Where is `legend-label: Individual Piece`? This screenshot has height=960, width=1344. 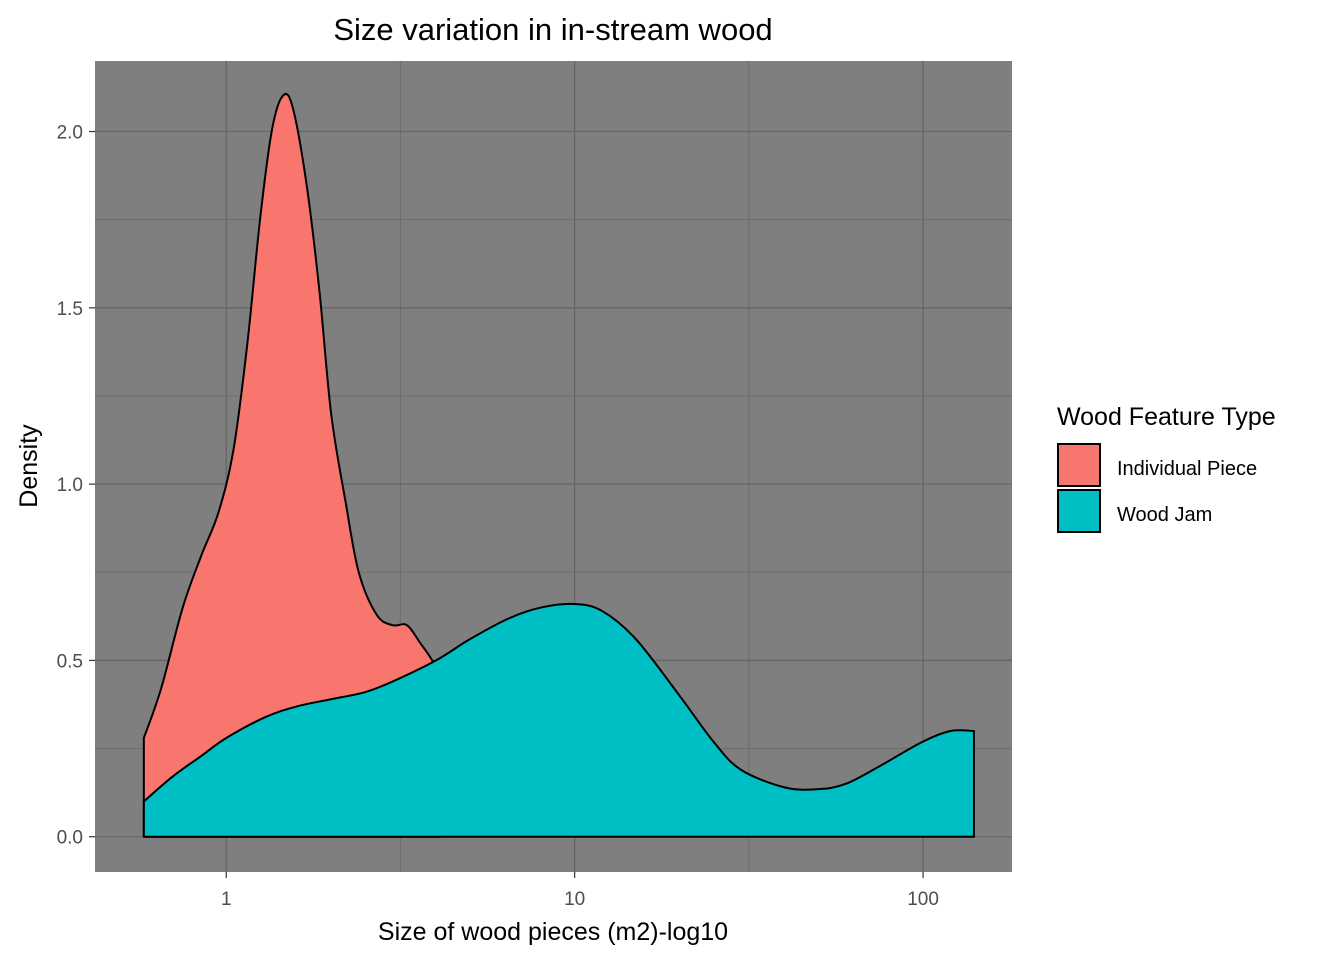
legend-label: Individual Piece is located at coordinates (1187, 469).